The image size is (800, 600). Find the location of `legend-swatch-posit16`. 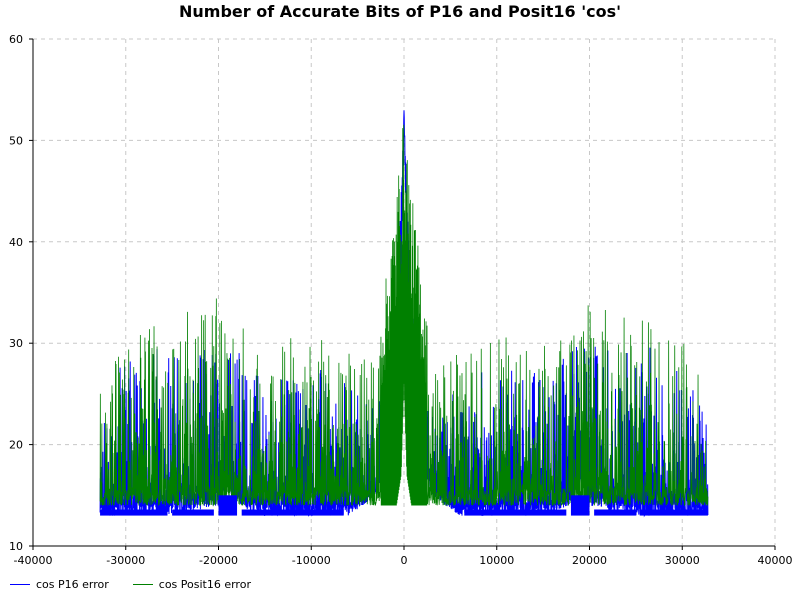

legend-swatch-posit16 is located at coordinates (142, 584).